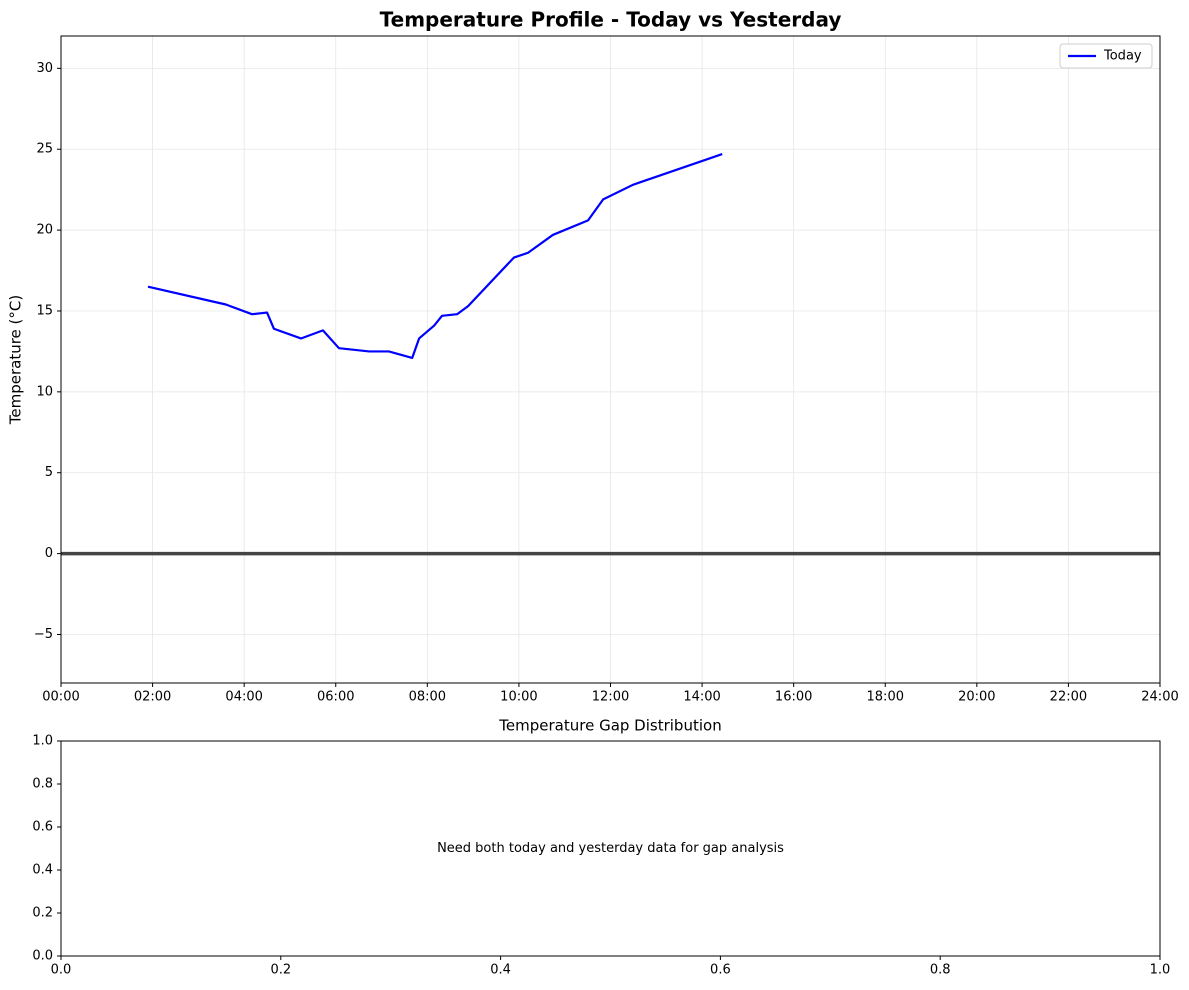 Image resolution: width=1189 pixels, height=990 pixels. I want to click on x-tick-label: 16:00, so click(793, 697).